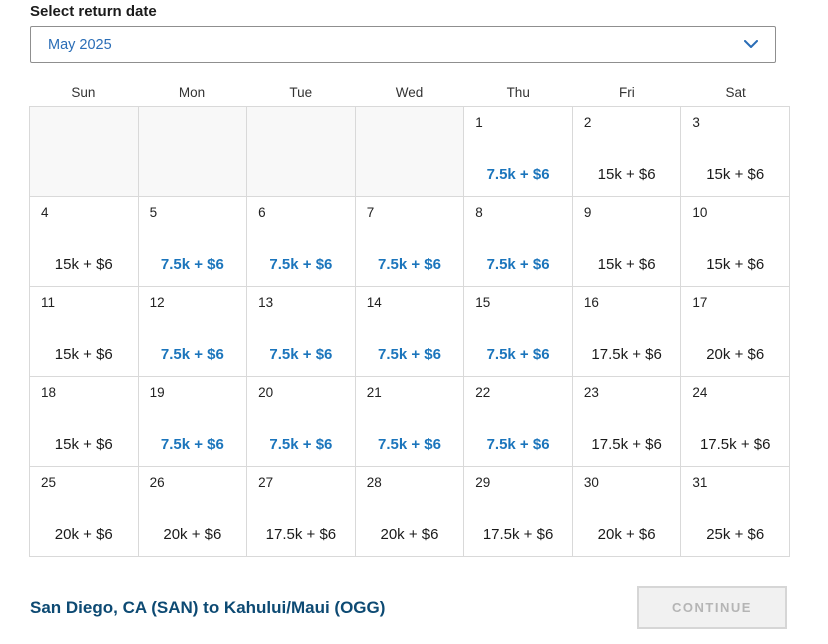 This screenshot has width=828, height=644. I want to click on weekday-label: Wed, so click(409, 92).